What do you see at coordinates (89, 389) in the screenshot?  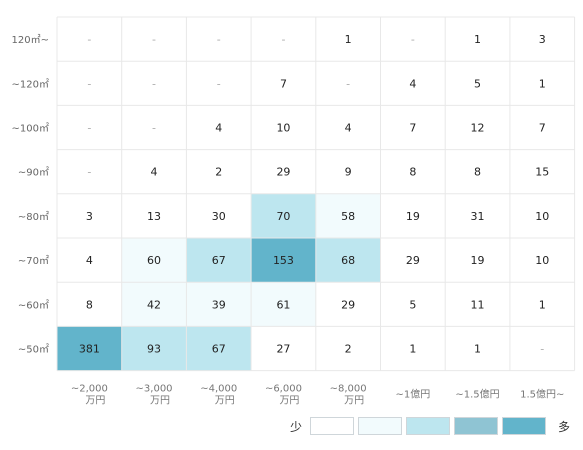 I see `column-label: ~2,000` at bounding box center [89, 389].